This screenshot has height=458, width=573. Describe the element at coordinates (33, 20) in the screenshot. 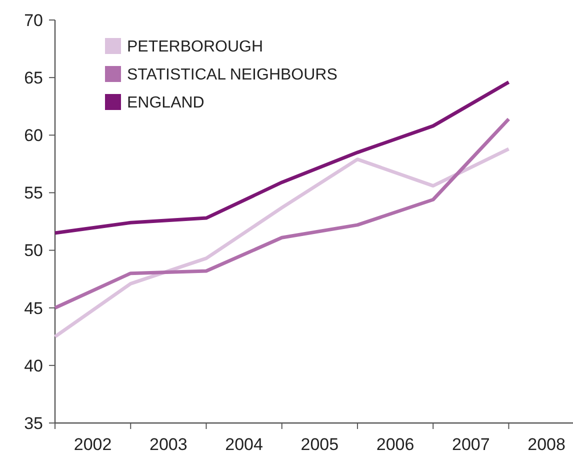

I see `y-tick-label: 70` at that location.